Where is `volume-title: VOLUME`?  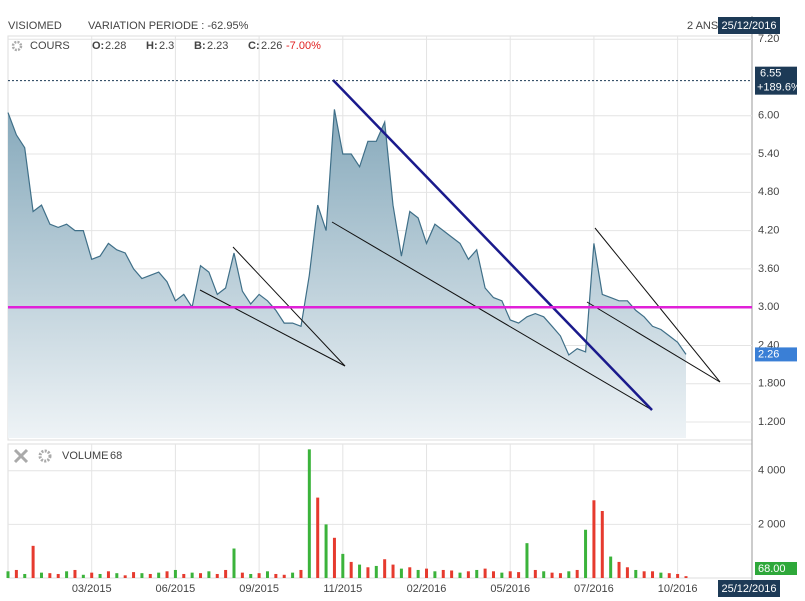 volume-title: VOLUME is located at coordinates (85, 456).